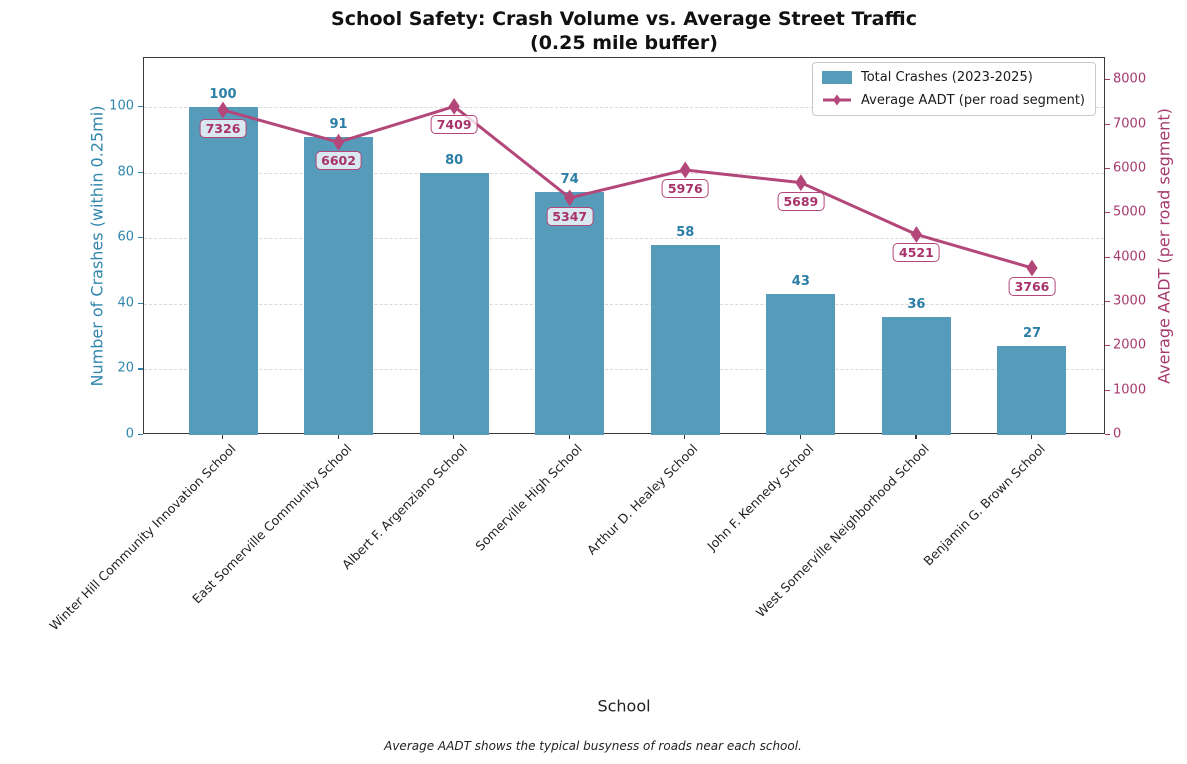 This screenshot has width=1187, height=764. What do you see at coordinates (1117, 434) in the screenshot?
I see `y-tick-label-right: 0` at bounding box center [1117, 434].